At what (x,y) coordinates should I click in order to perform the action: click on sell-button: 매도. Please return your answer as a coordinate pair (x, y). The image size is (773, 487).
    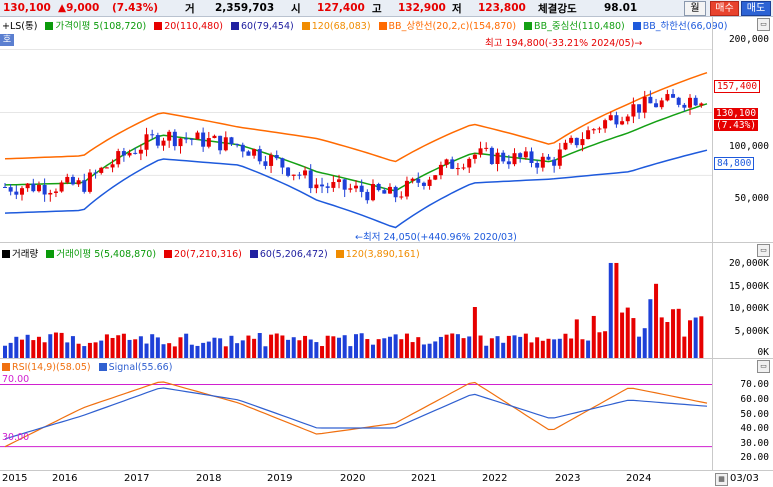
    Looking at the image, I should click on (756, 8).